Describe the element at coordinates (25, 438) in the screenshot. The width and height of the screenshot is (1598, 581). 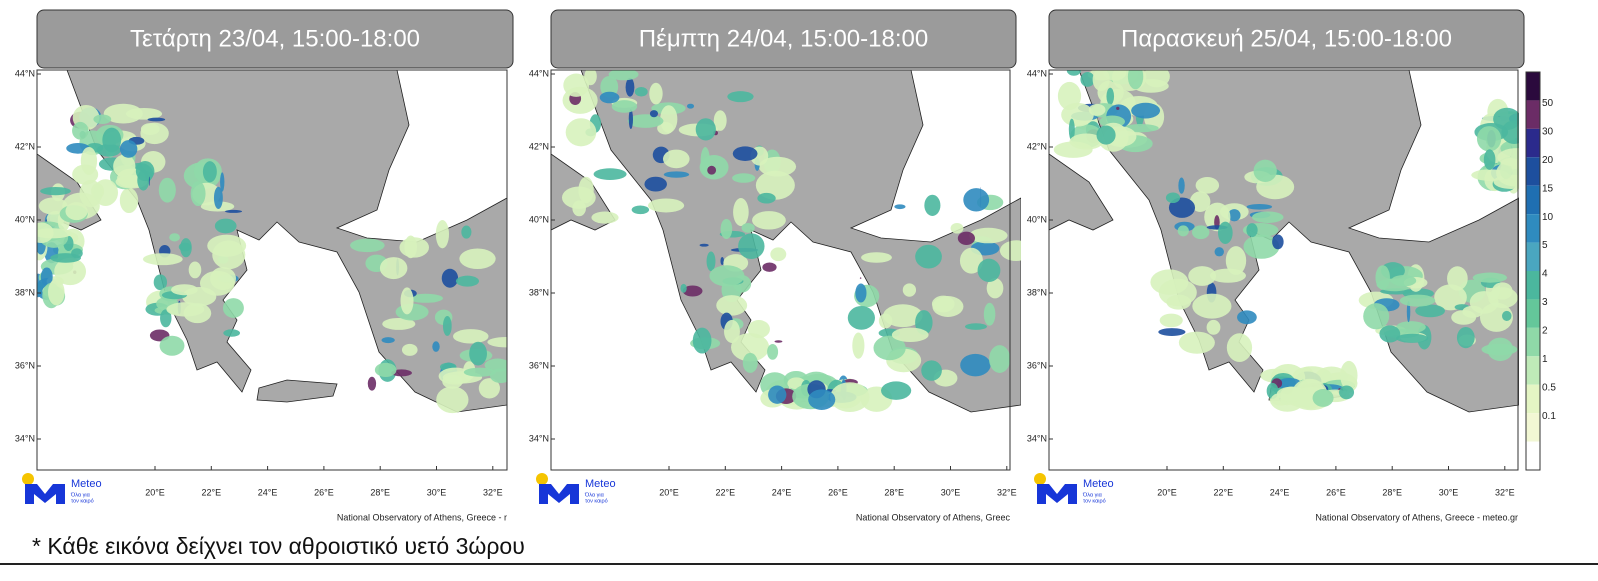
I see `latitude-label: 34°N` at that location.